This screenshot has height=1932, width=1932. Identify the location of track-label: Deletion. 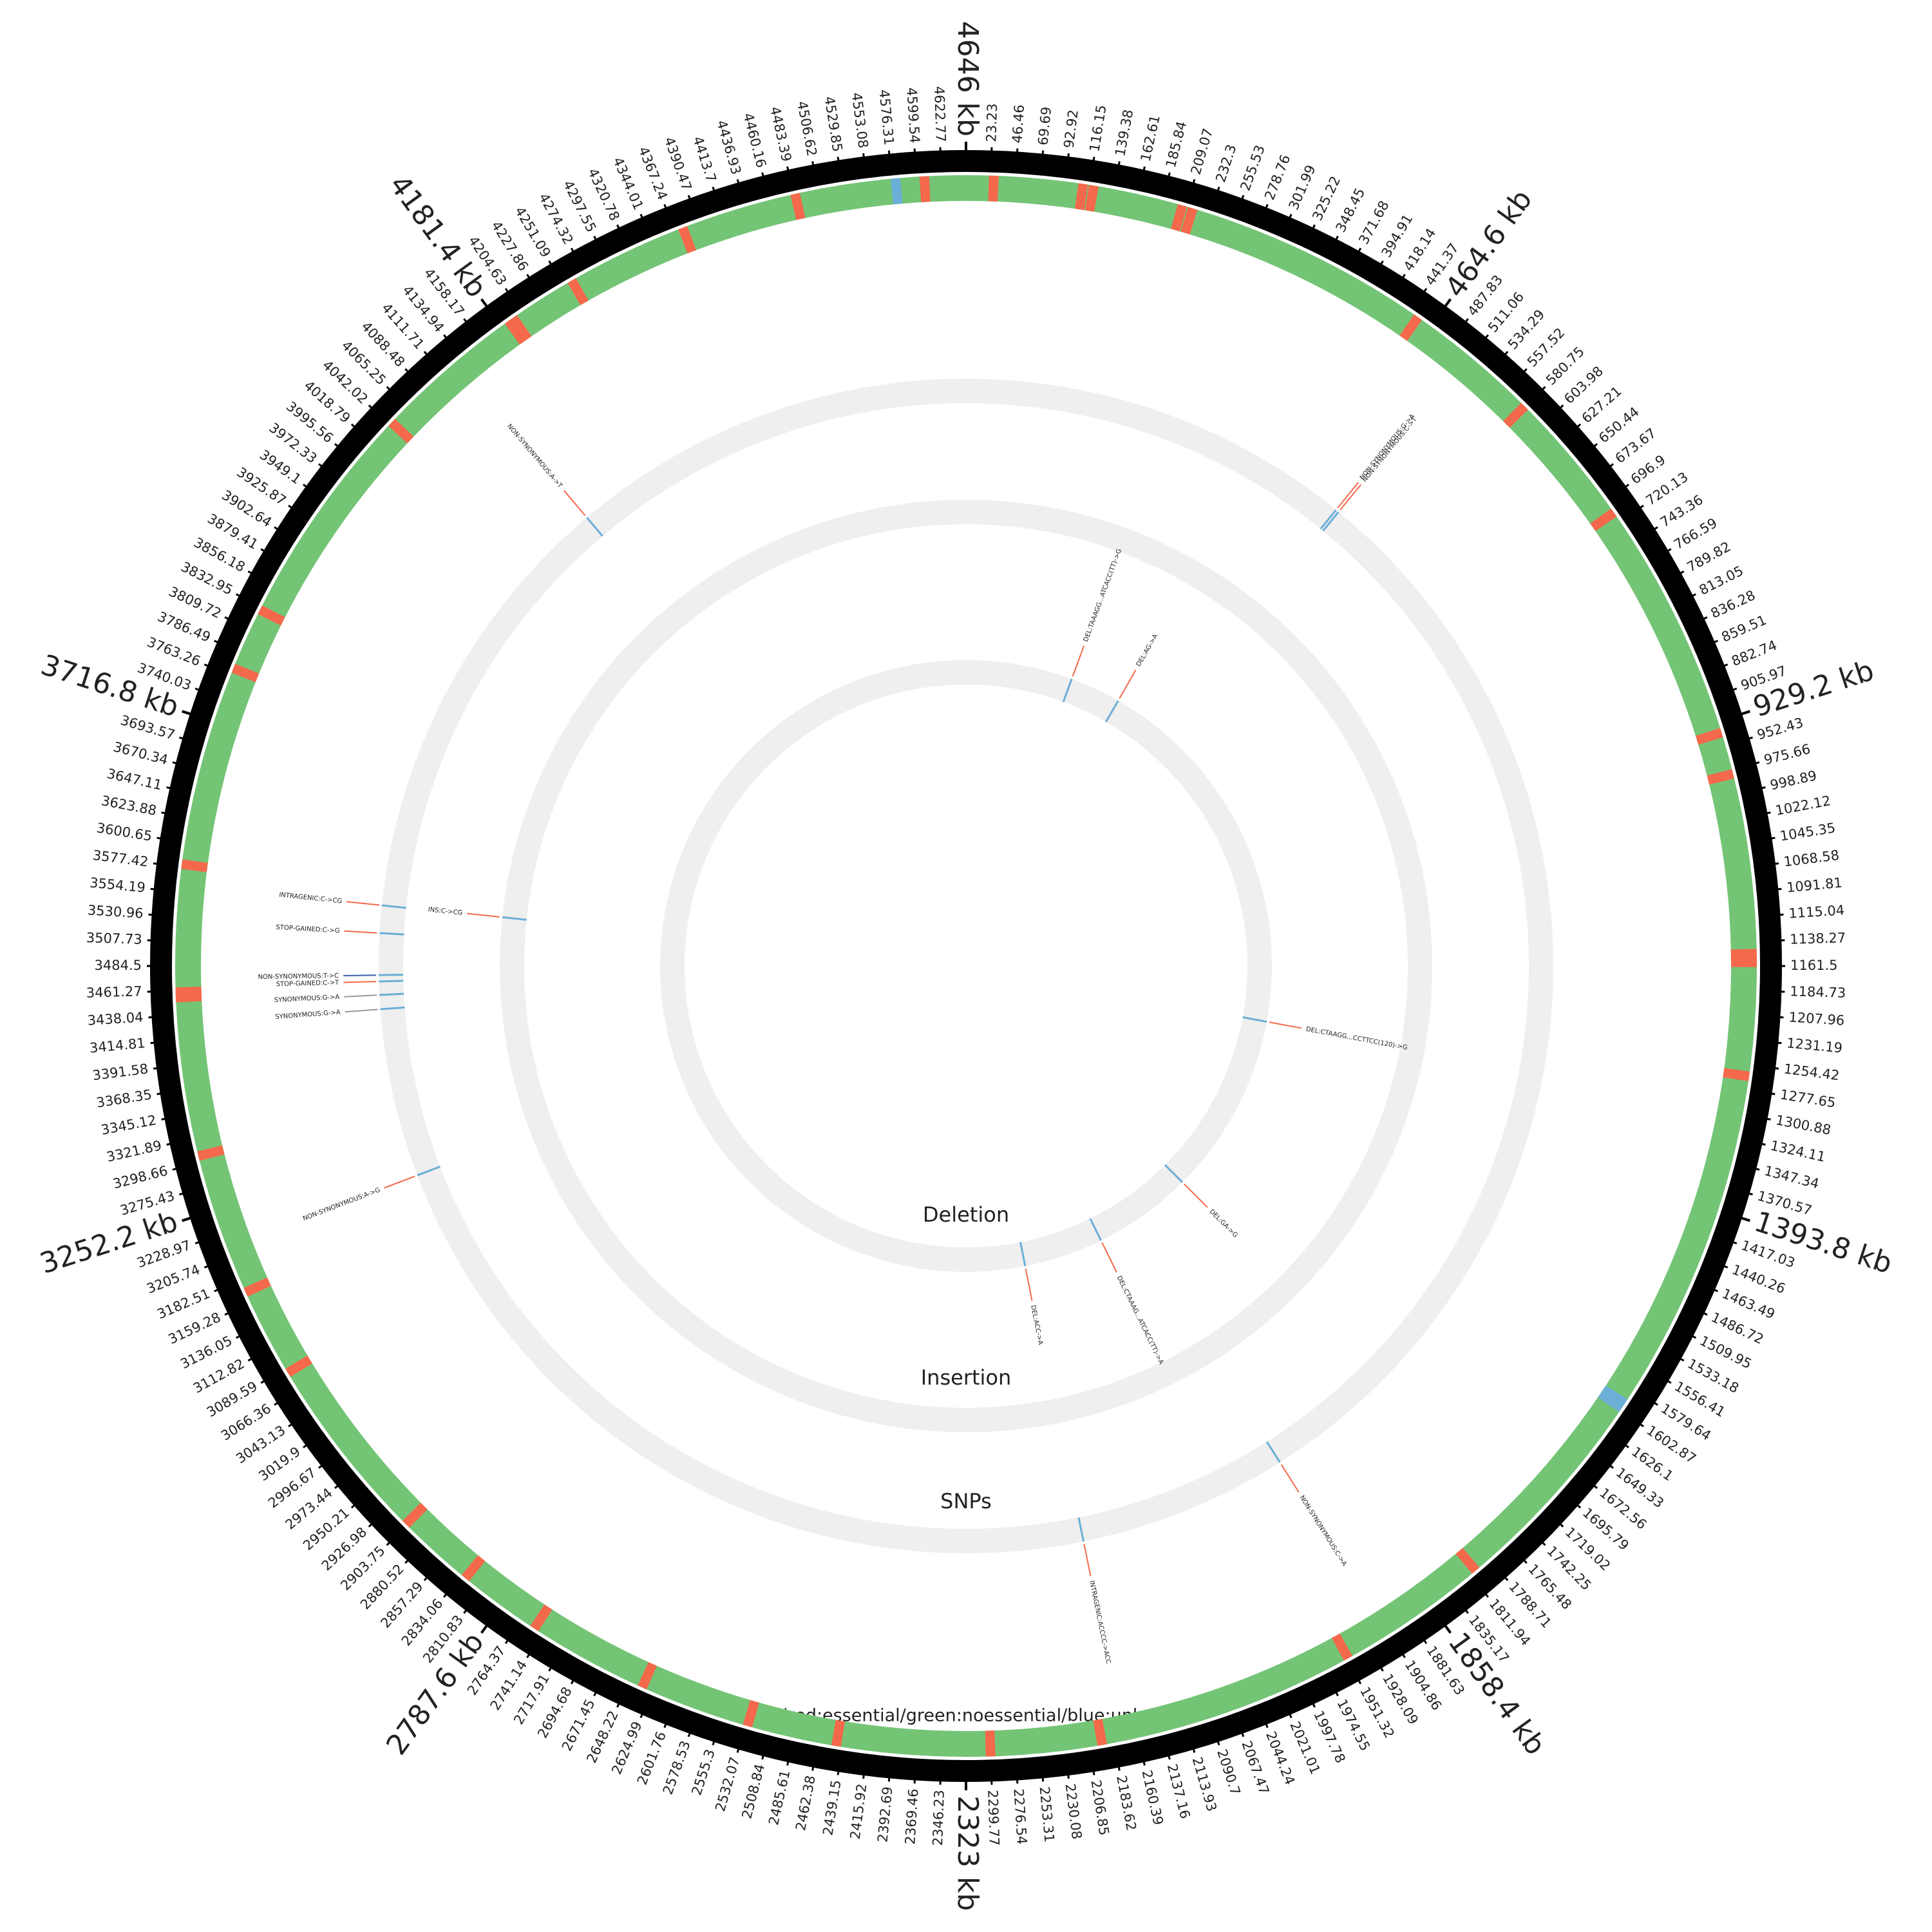
(966, 1214).